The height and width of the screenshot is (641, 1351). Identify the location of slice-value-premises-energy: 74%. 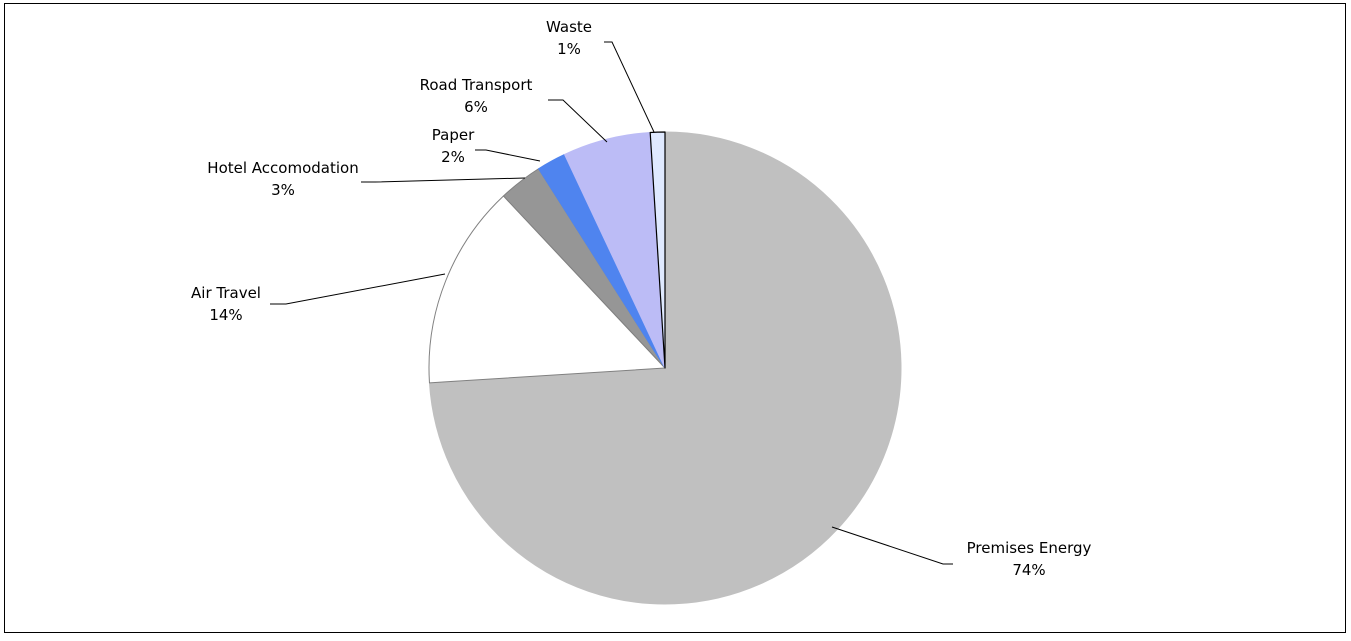
(1028, 570).